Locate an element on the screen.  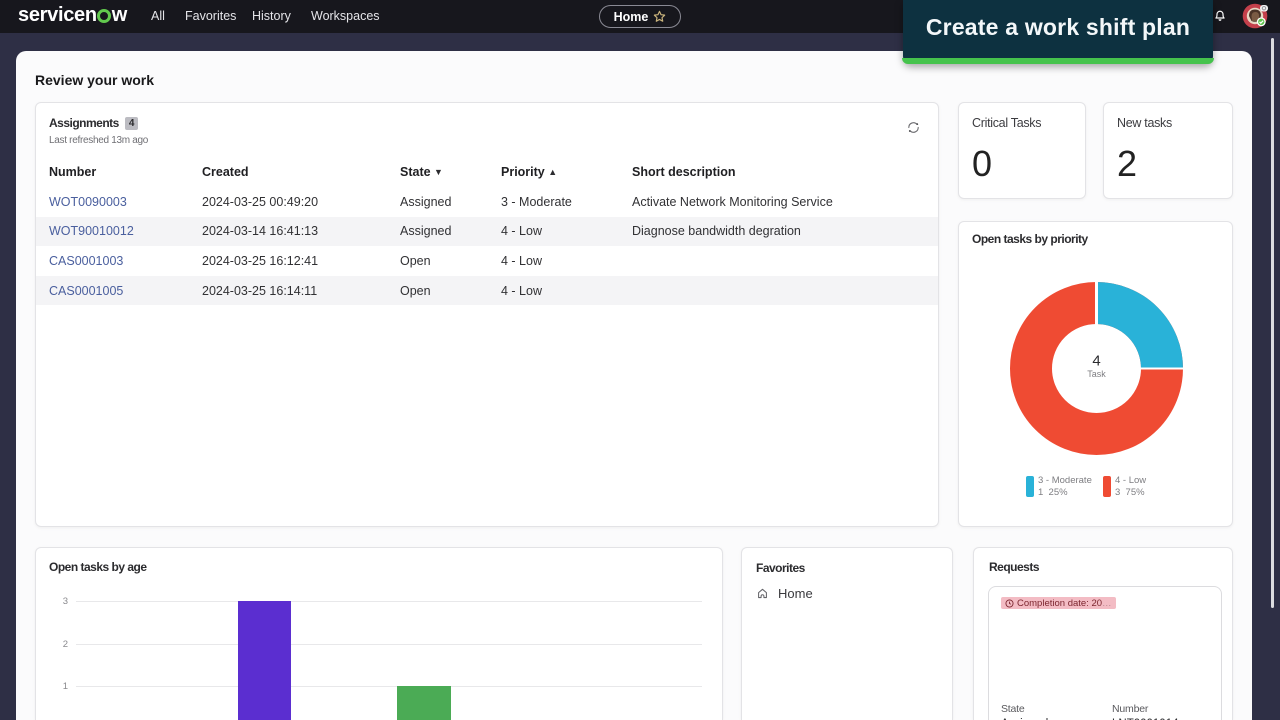
svg-text: 4 is located at coordinates (1096, 361).